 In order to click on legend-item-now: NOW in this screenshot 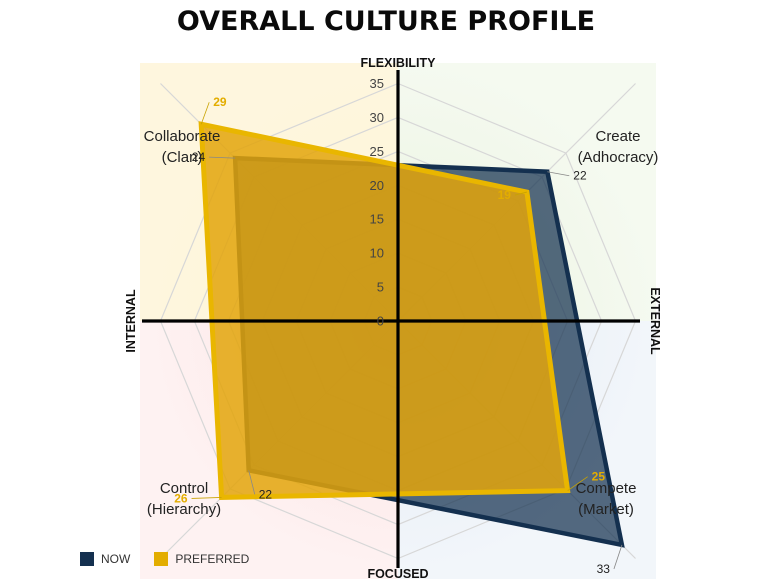, I will do `click(105, 559)`.